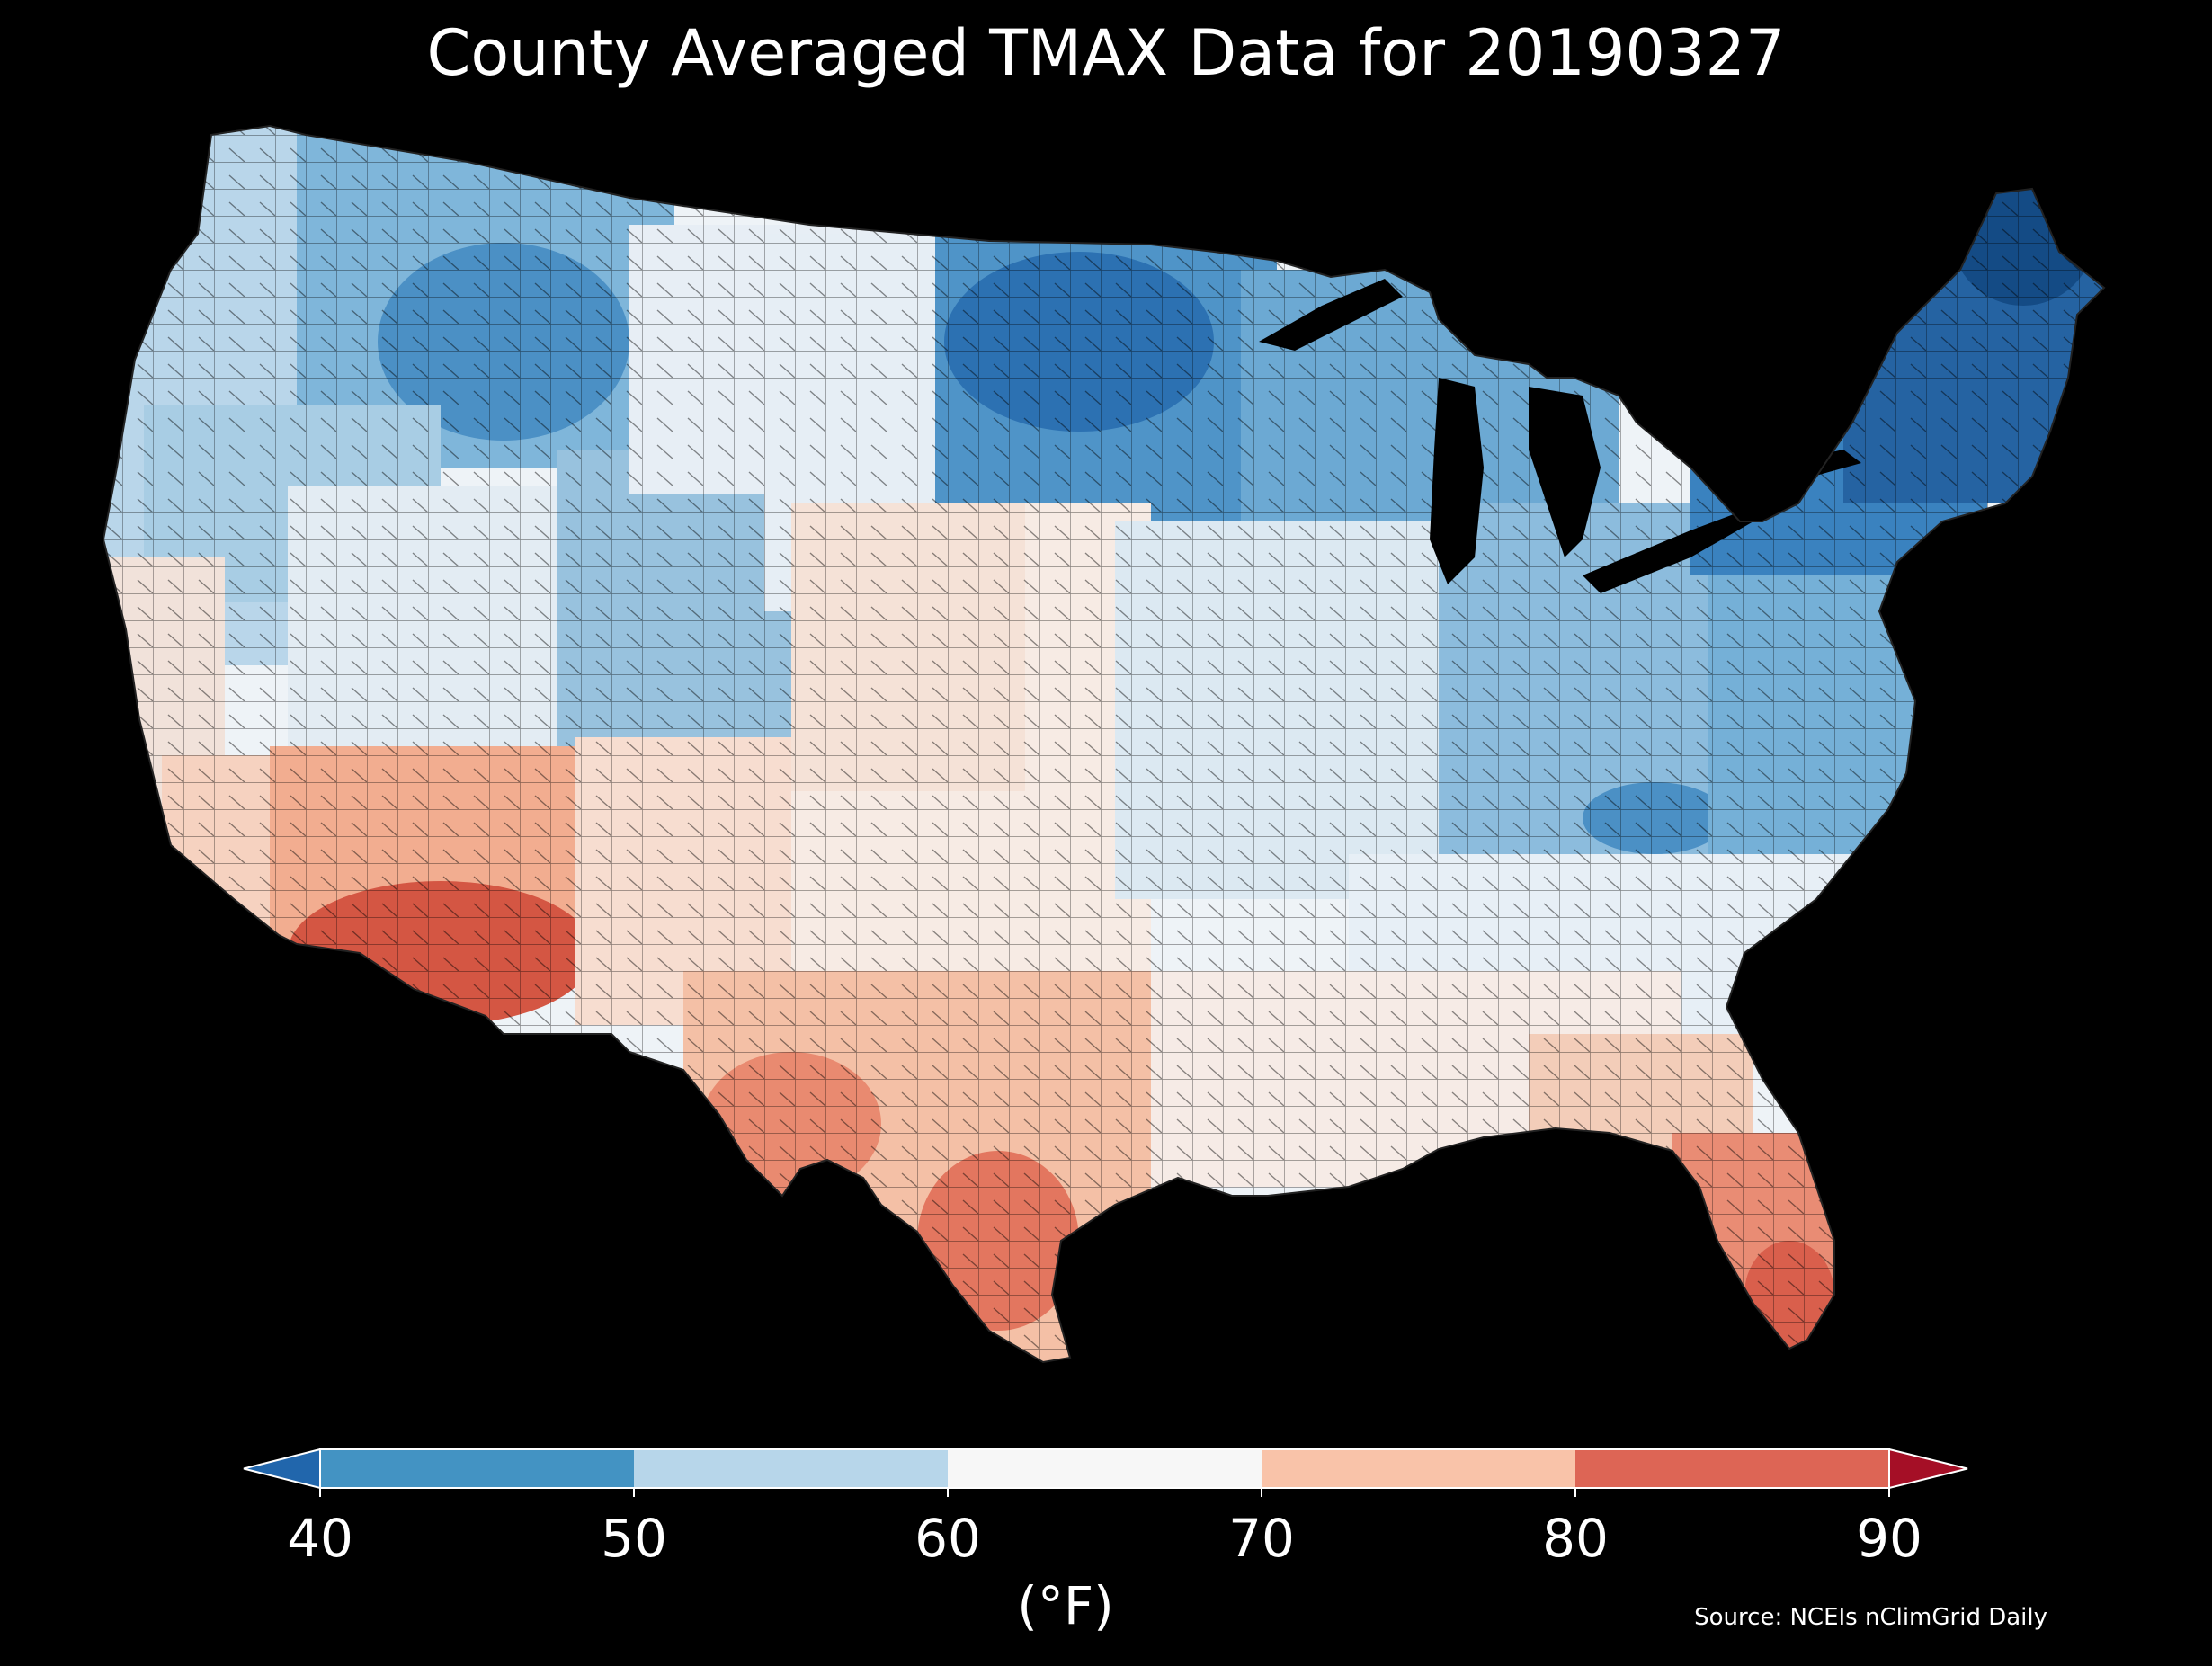 This screenshot has height=1666, width=2212. Describe the element at coordinates (320, 1538) in the screenshot. I see `colorbar-tick-label: 40` at that location.